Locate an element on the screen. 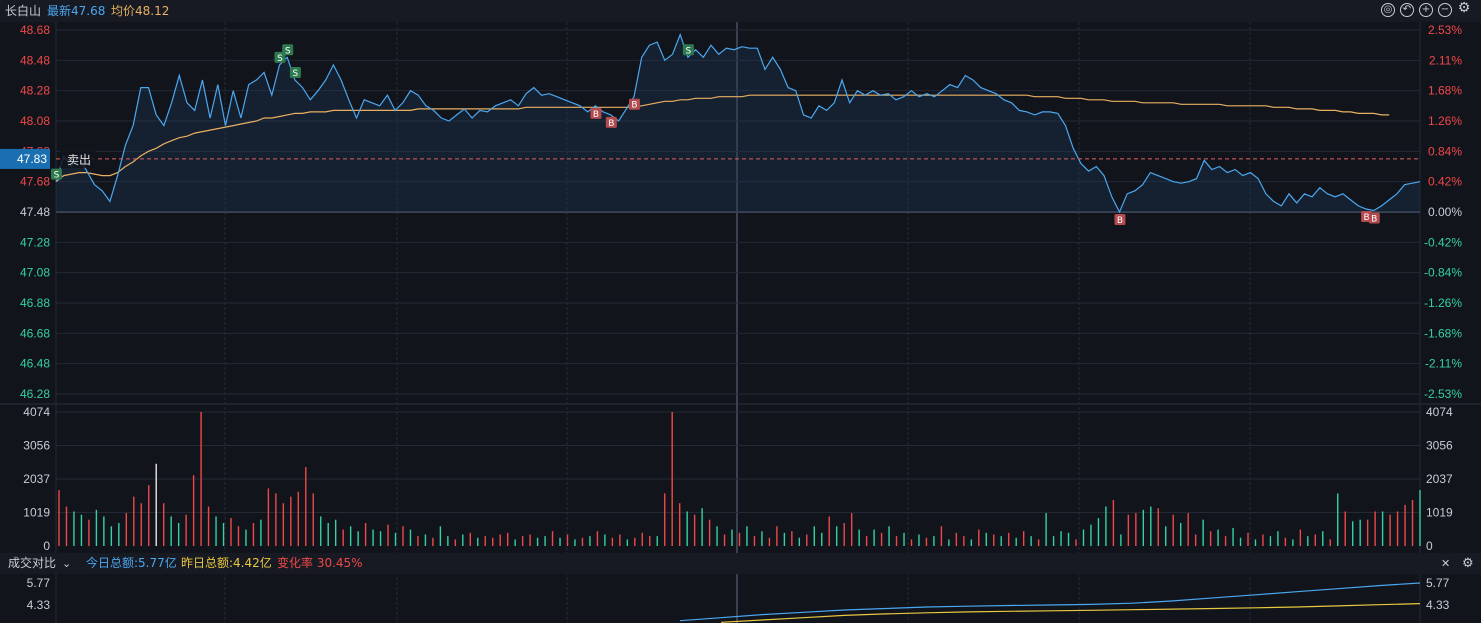  cursor-annotation: 卖出 is located at coordinates (79, 160).